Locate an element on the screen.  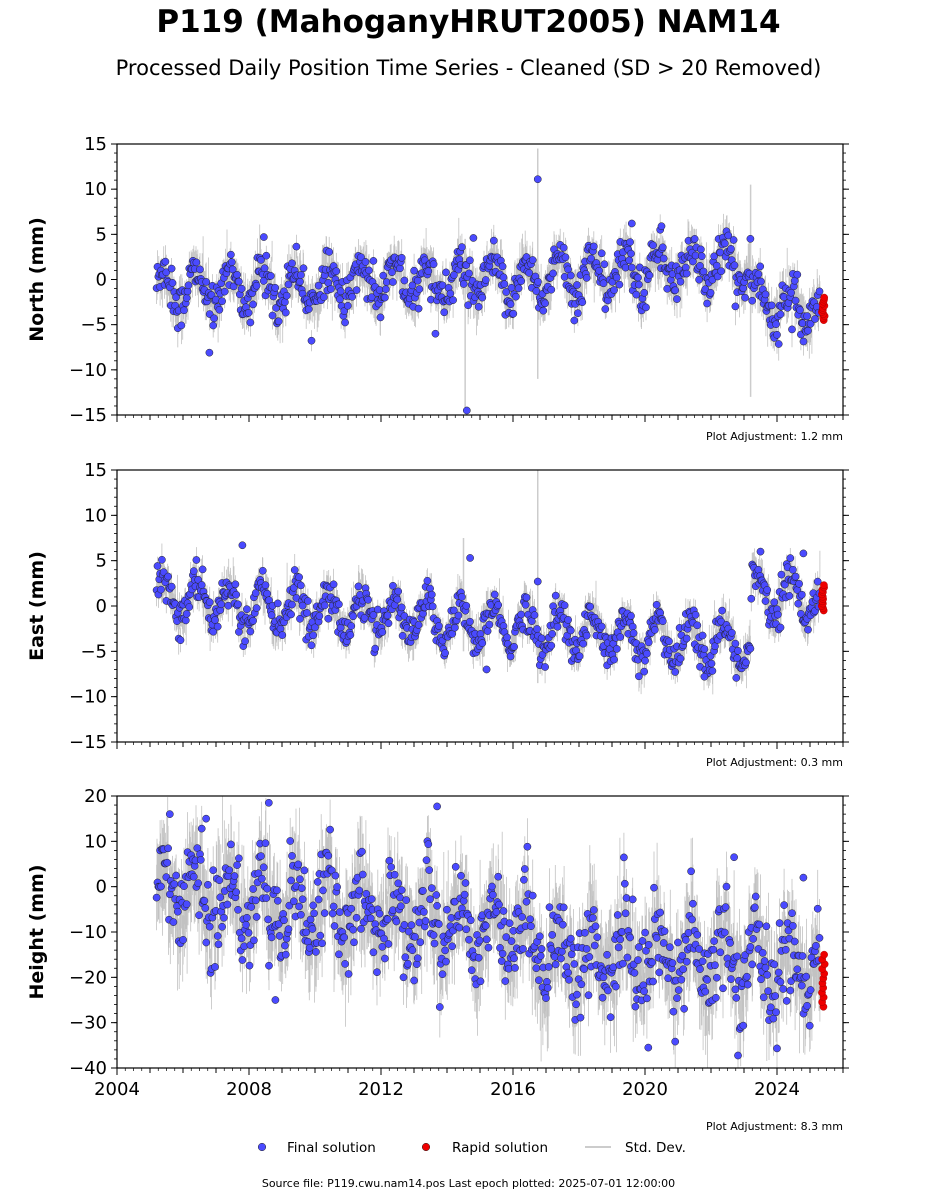
x-tick-label: 2012 is located at coordinates (381, 1089).